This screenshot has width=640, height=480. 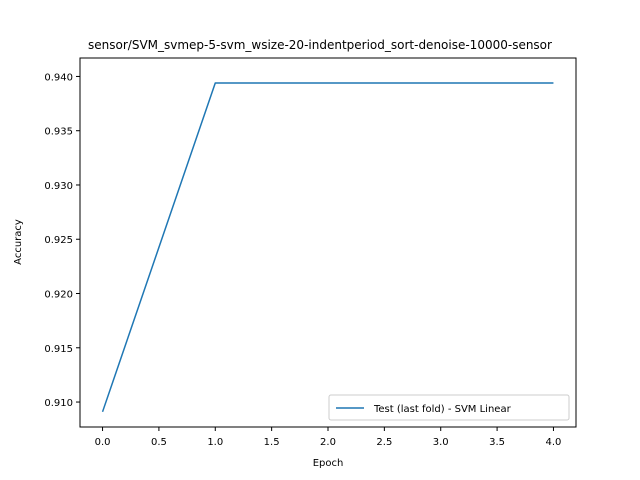 What do you see at coordinates (497, 442) in the screenshot?
I see `x-tick-label: 3.5` at bounding box center [497, 442].